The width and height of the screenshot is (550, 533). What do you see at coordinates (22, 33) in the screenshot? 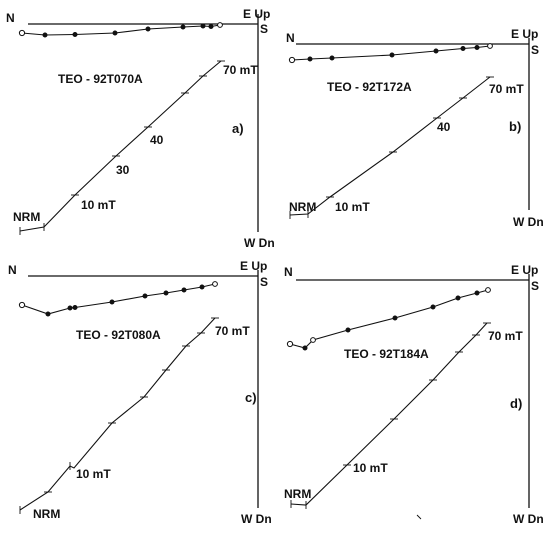
I see `panel-a-h-point-nrm` at bounding box center [22, 33].